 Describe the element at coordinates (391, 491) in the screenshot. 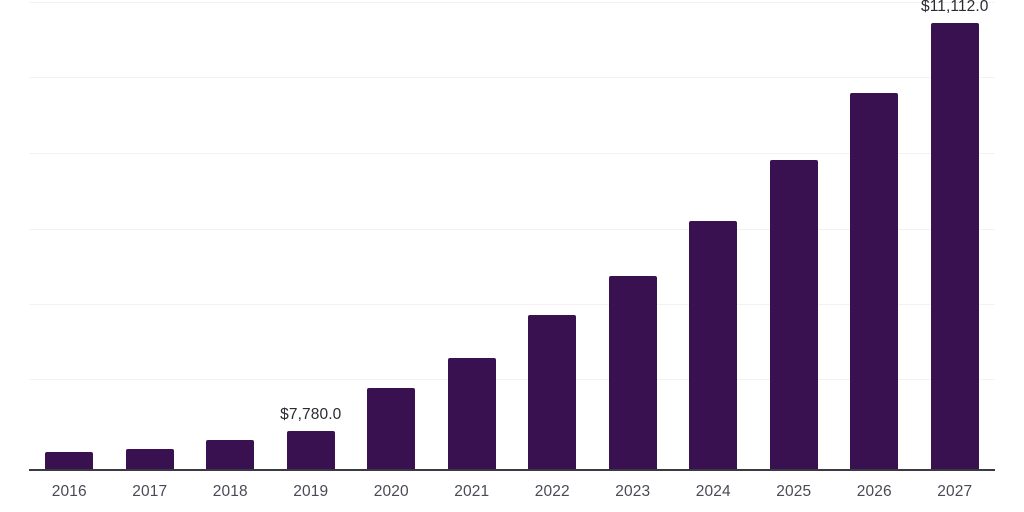

I see `x-tick-label-2020: 2020` at that location.